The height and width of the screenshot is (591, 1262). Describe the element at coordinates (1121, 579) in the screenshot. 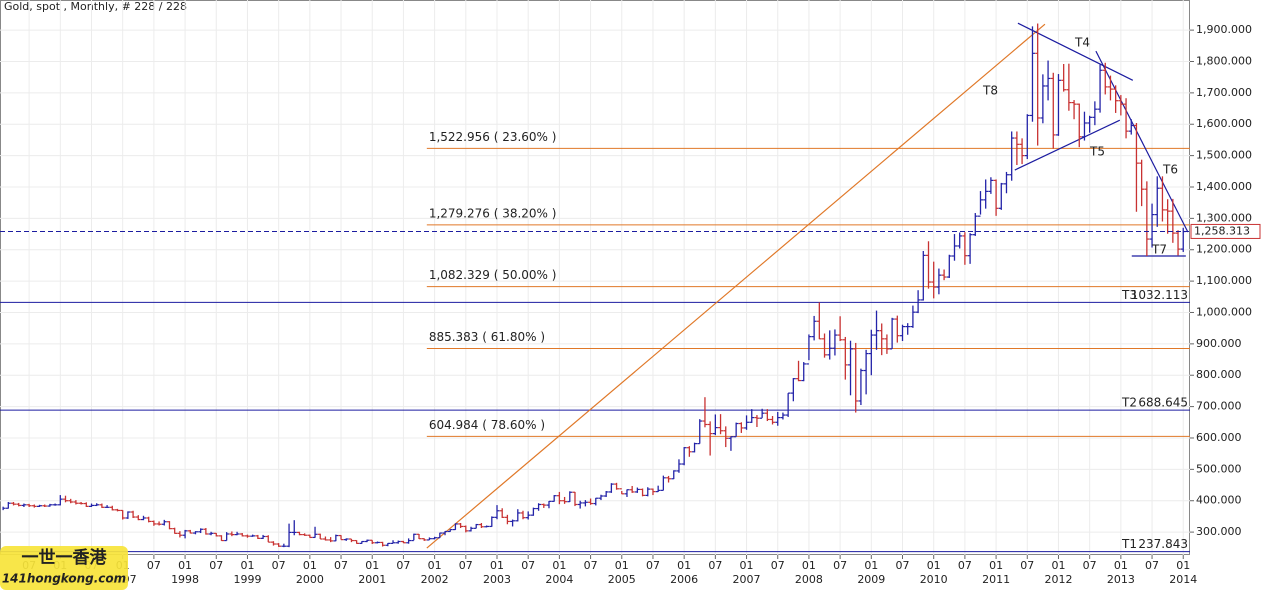

I see `year-label: 2013` at that location.